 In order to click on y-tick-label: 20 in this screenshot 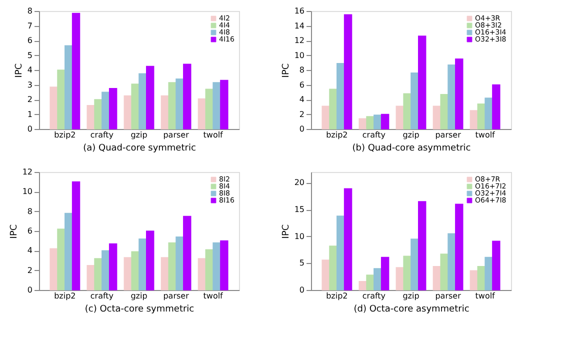, I will do `click(299, 183)`.